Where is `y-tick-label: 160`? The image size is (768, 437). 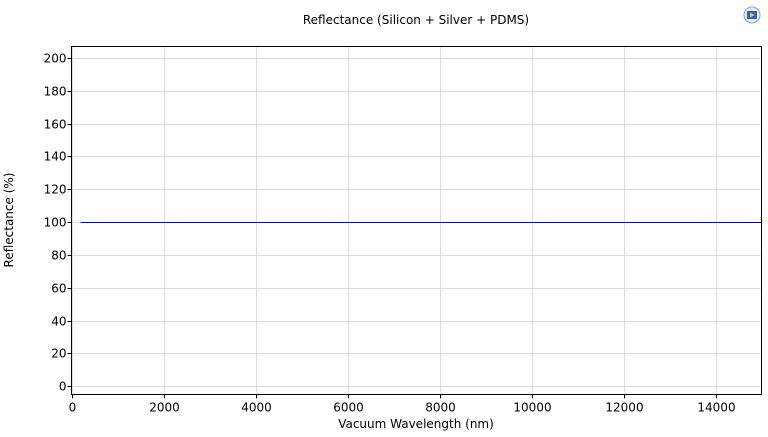
y-tick-label: 160 is located at coordinates (55, 125).